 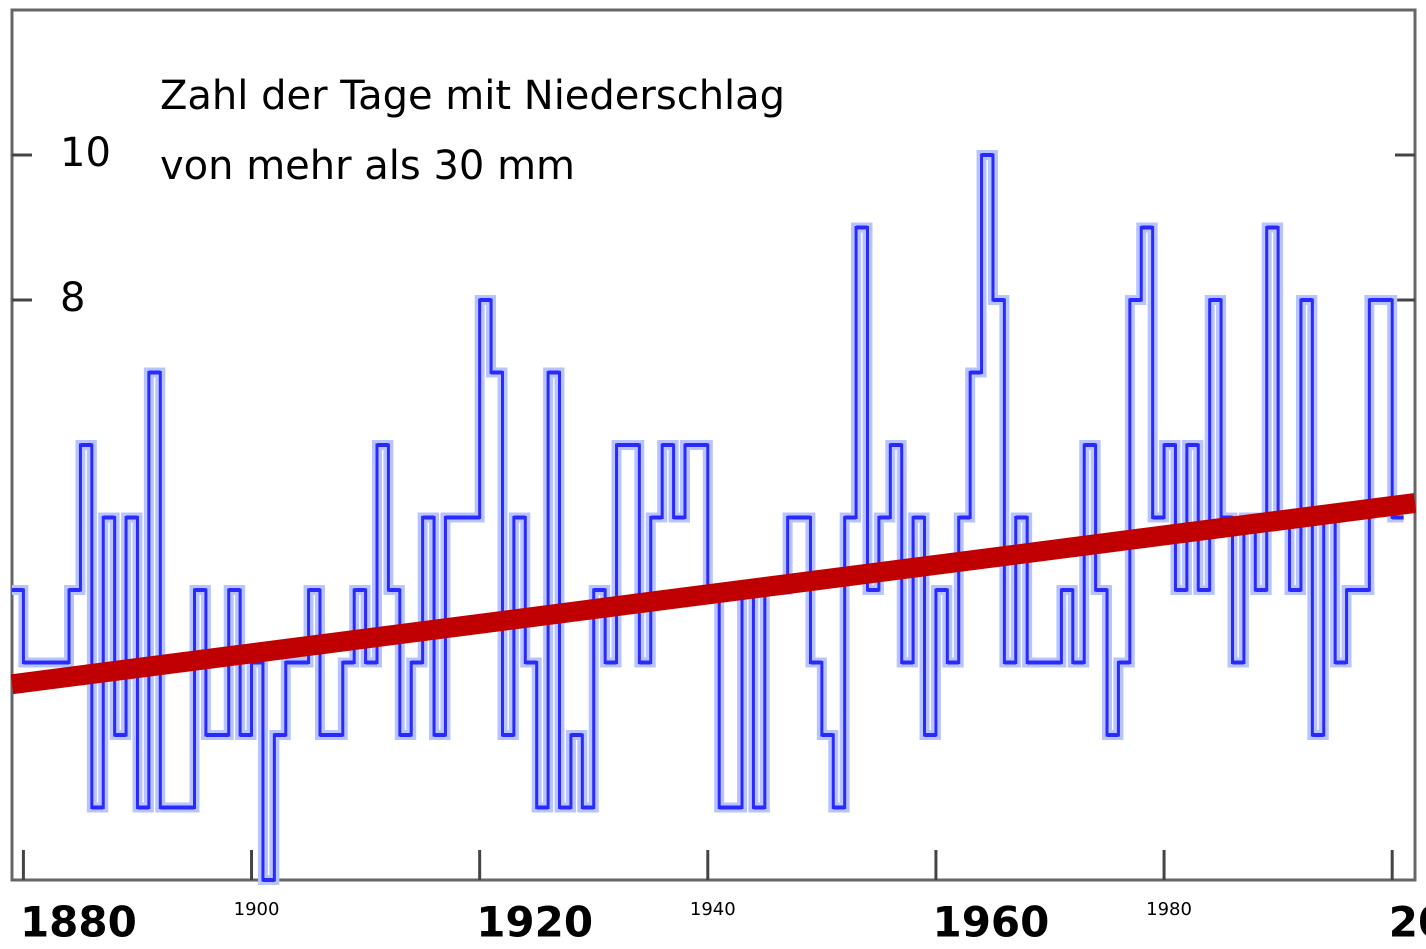 What do you see at coordinates (472, 96) in the screenshot?
I see `chart-title: Zahl der Tage mit Niederschlag` at bounding box center [472, 96].